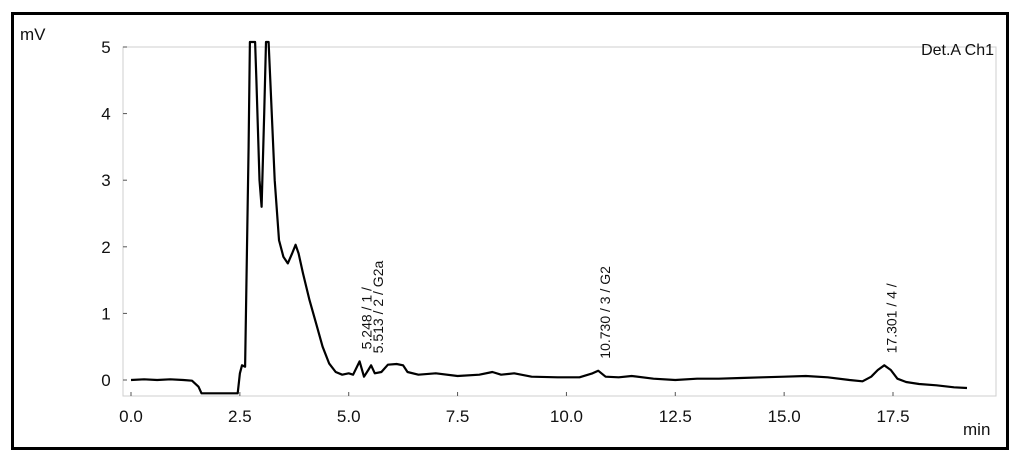 This screenshot has height=468, width=1024. Describe the element at coordinates (105, 47) in the screenshot. I see `y-tick-label: 5` at that location.